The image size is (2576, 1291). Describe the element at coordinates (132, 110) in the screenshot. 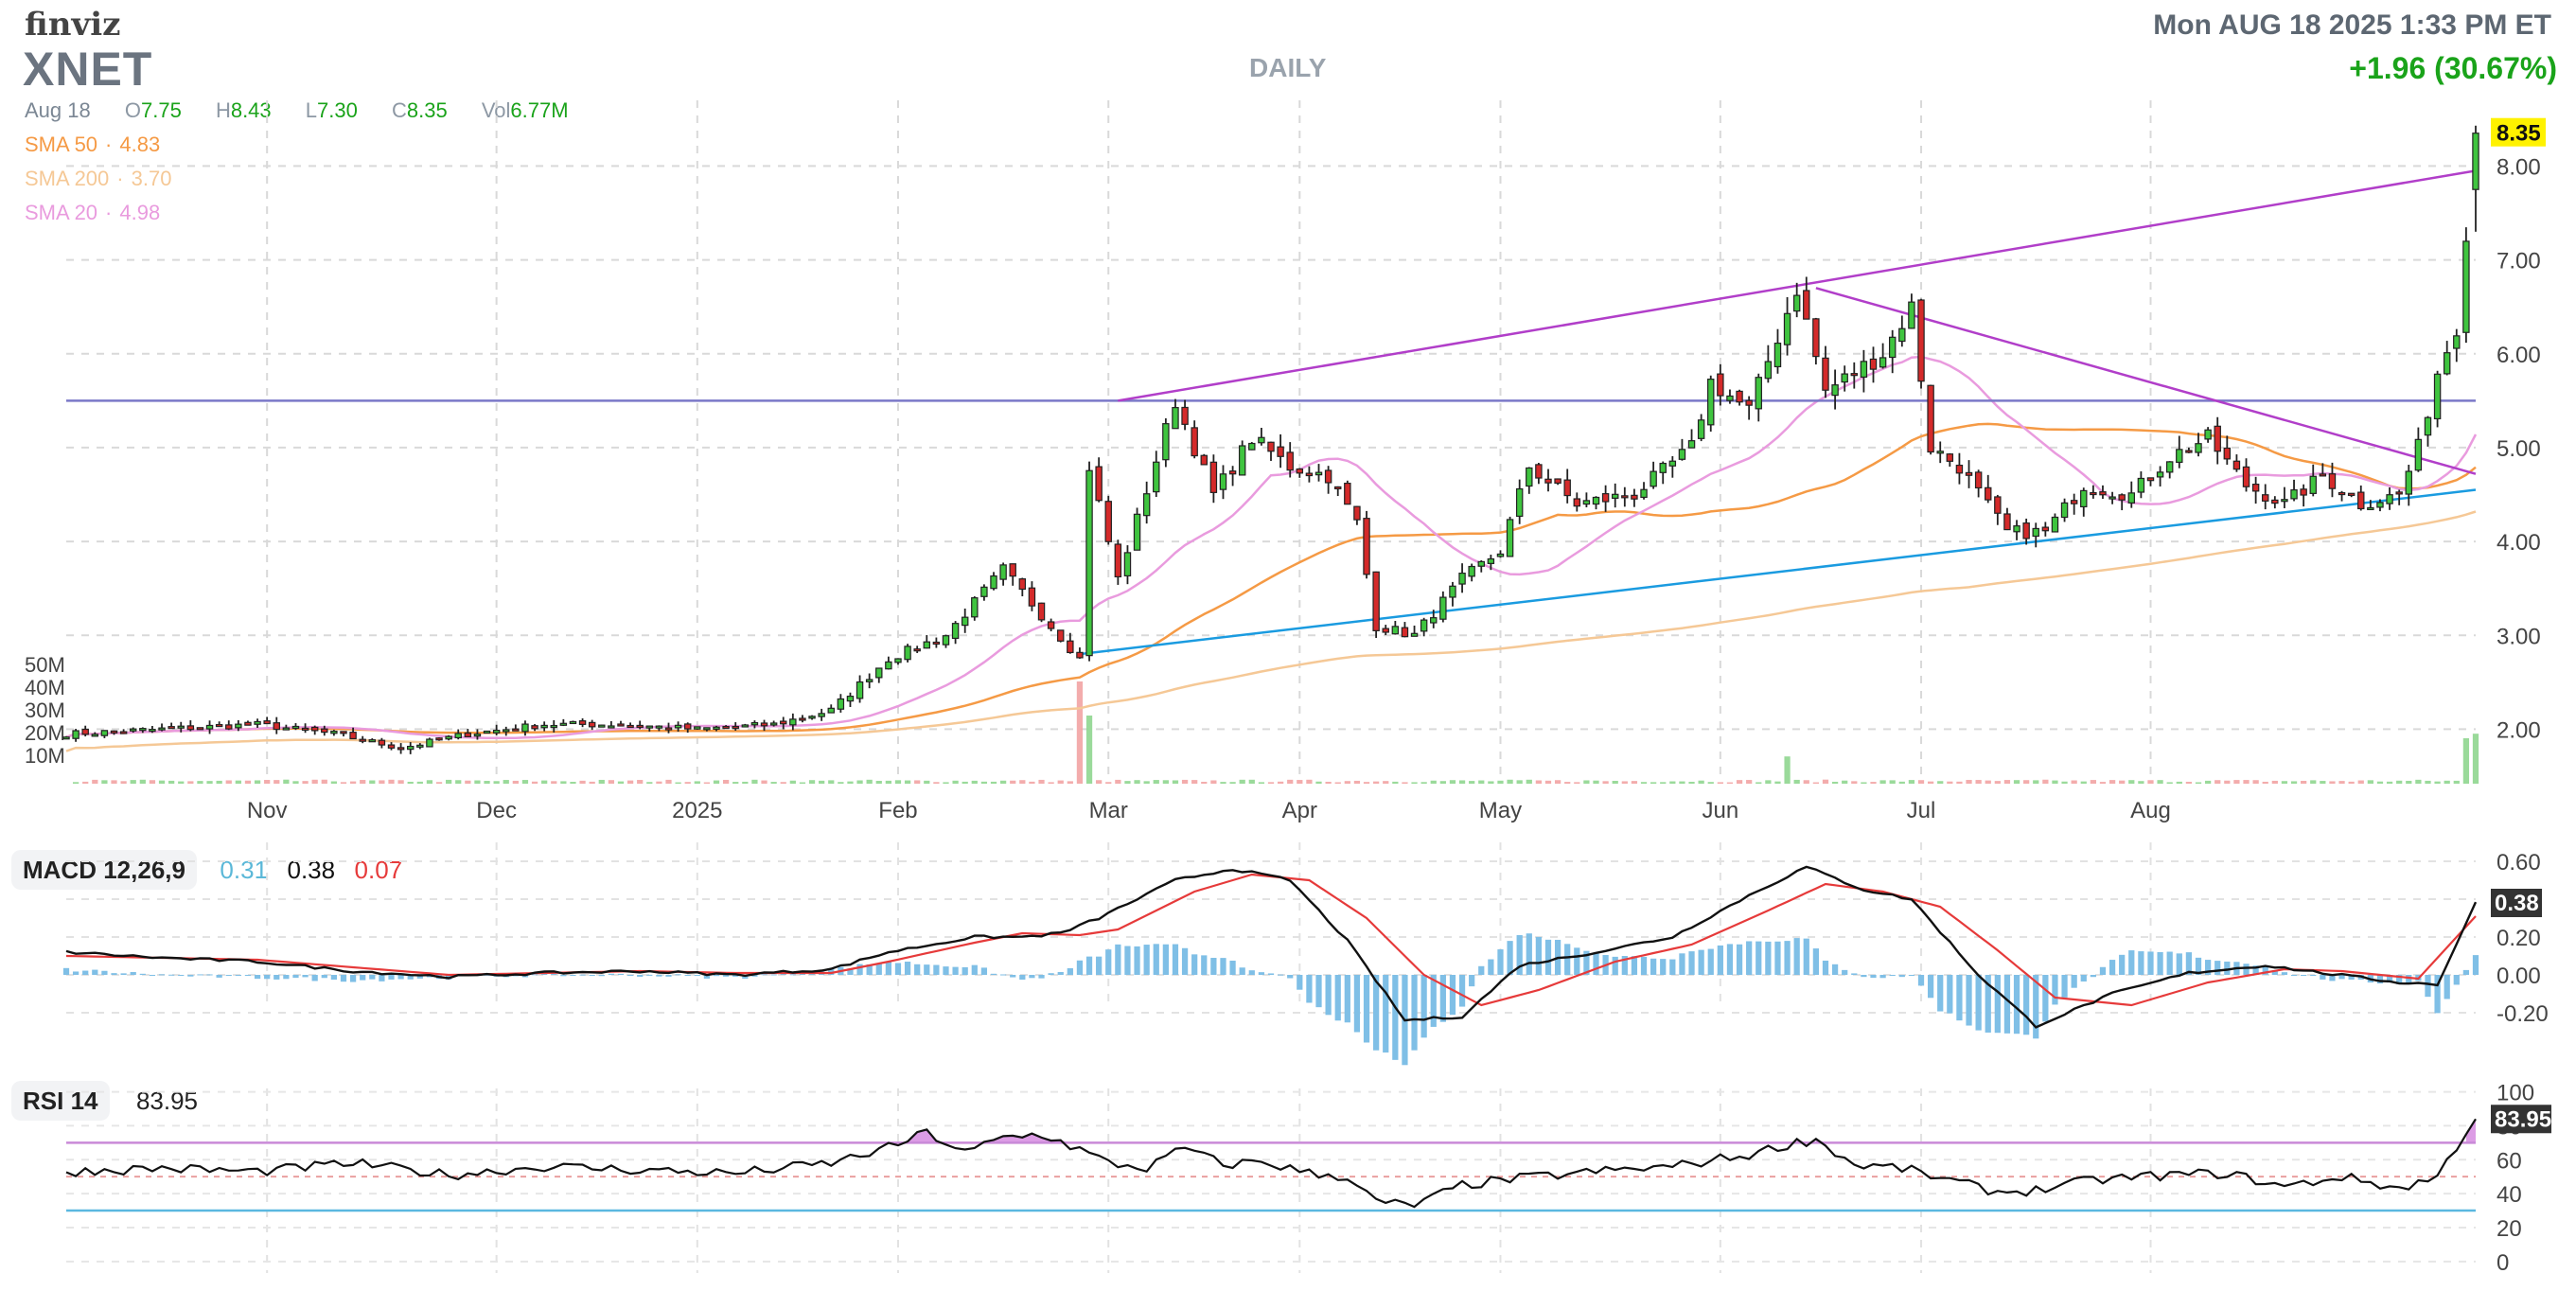

I see `open-label: O` at that location.